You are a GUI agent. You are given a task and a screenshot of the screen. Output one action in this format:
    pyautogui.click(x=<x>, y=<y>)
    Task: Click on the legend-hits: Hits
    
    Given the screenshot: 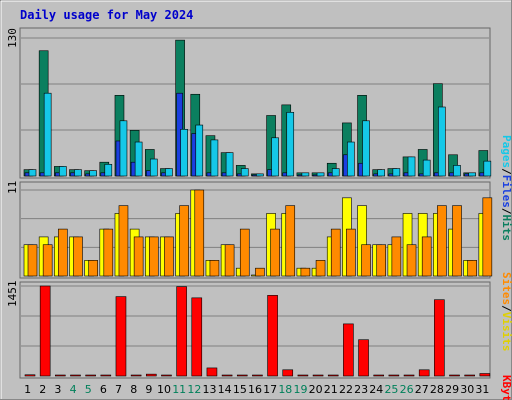 What is the action you would take?
    pyautogui.click(x=506, y=228)
    